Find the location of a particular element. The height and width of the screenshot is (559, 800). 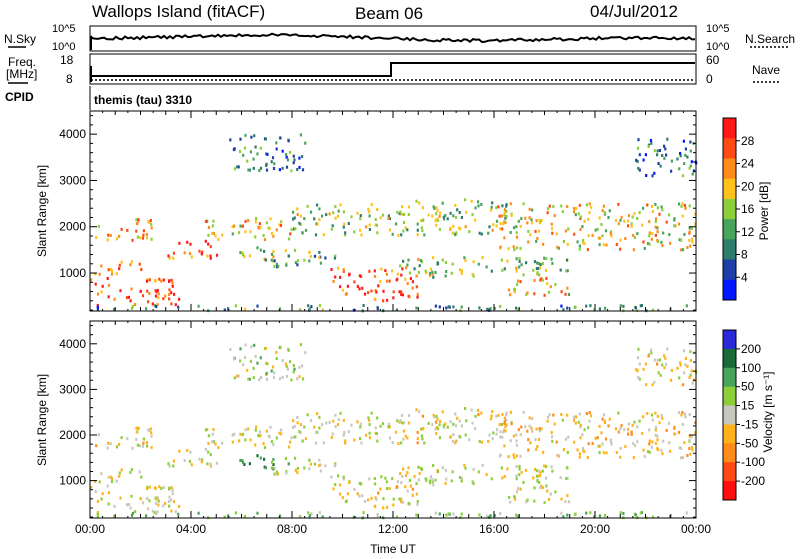

colorbar-swatch is located at coordinates (729, 128).